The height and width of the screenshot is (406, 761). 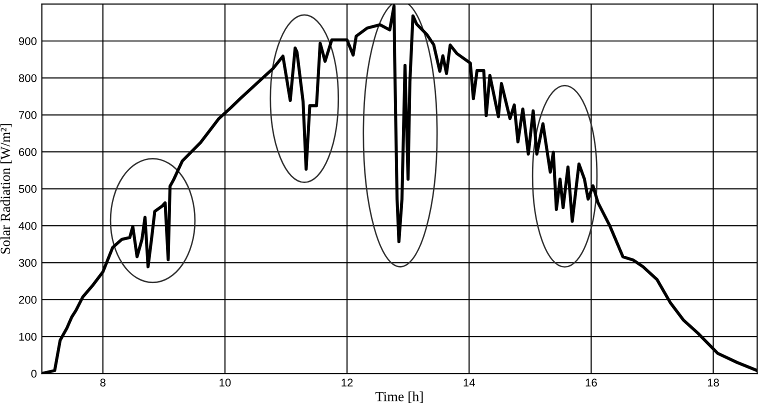 I want to click on x-tick-label: 18, so click(x=713, y=382).